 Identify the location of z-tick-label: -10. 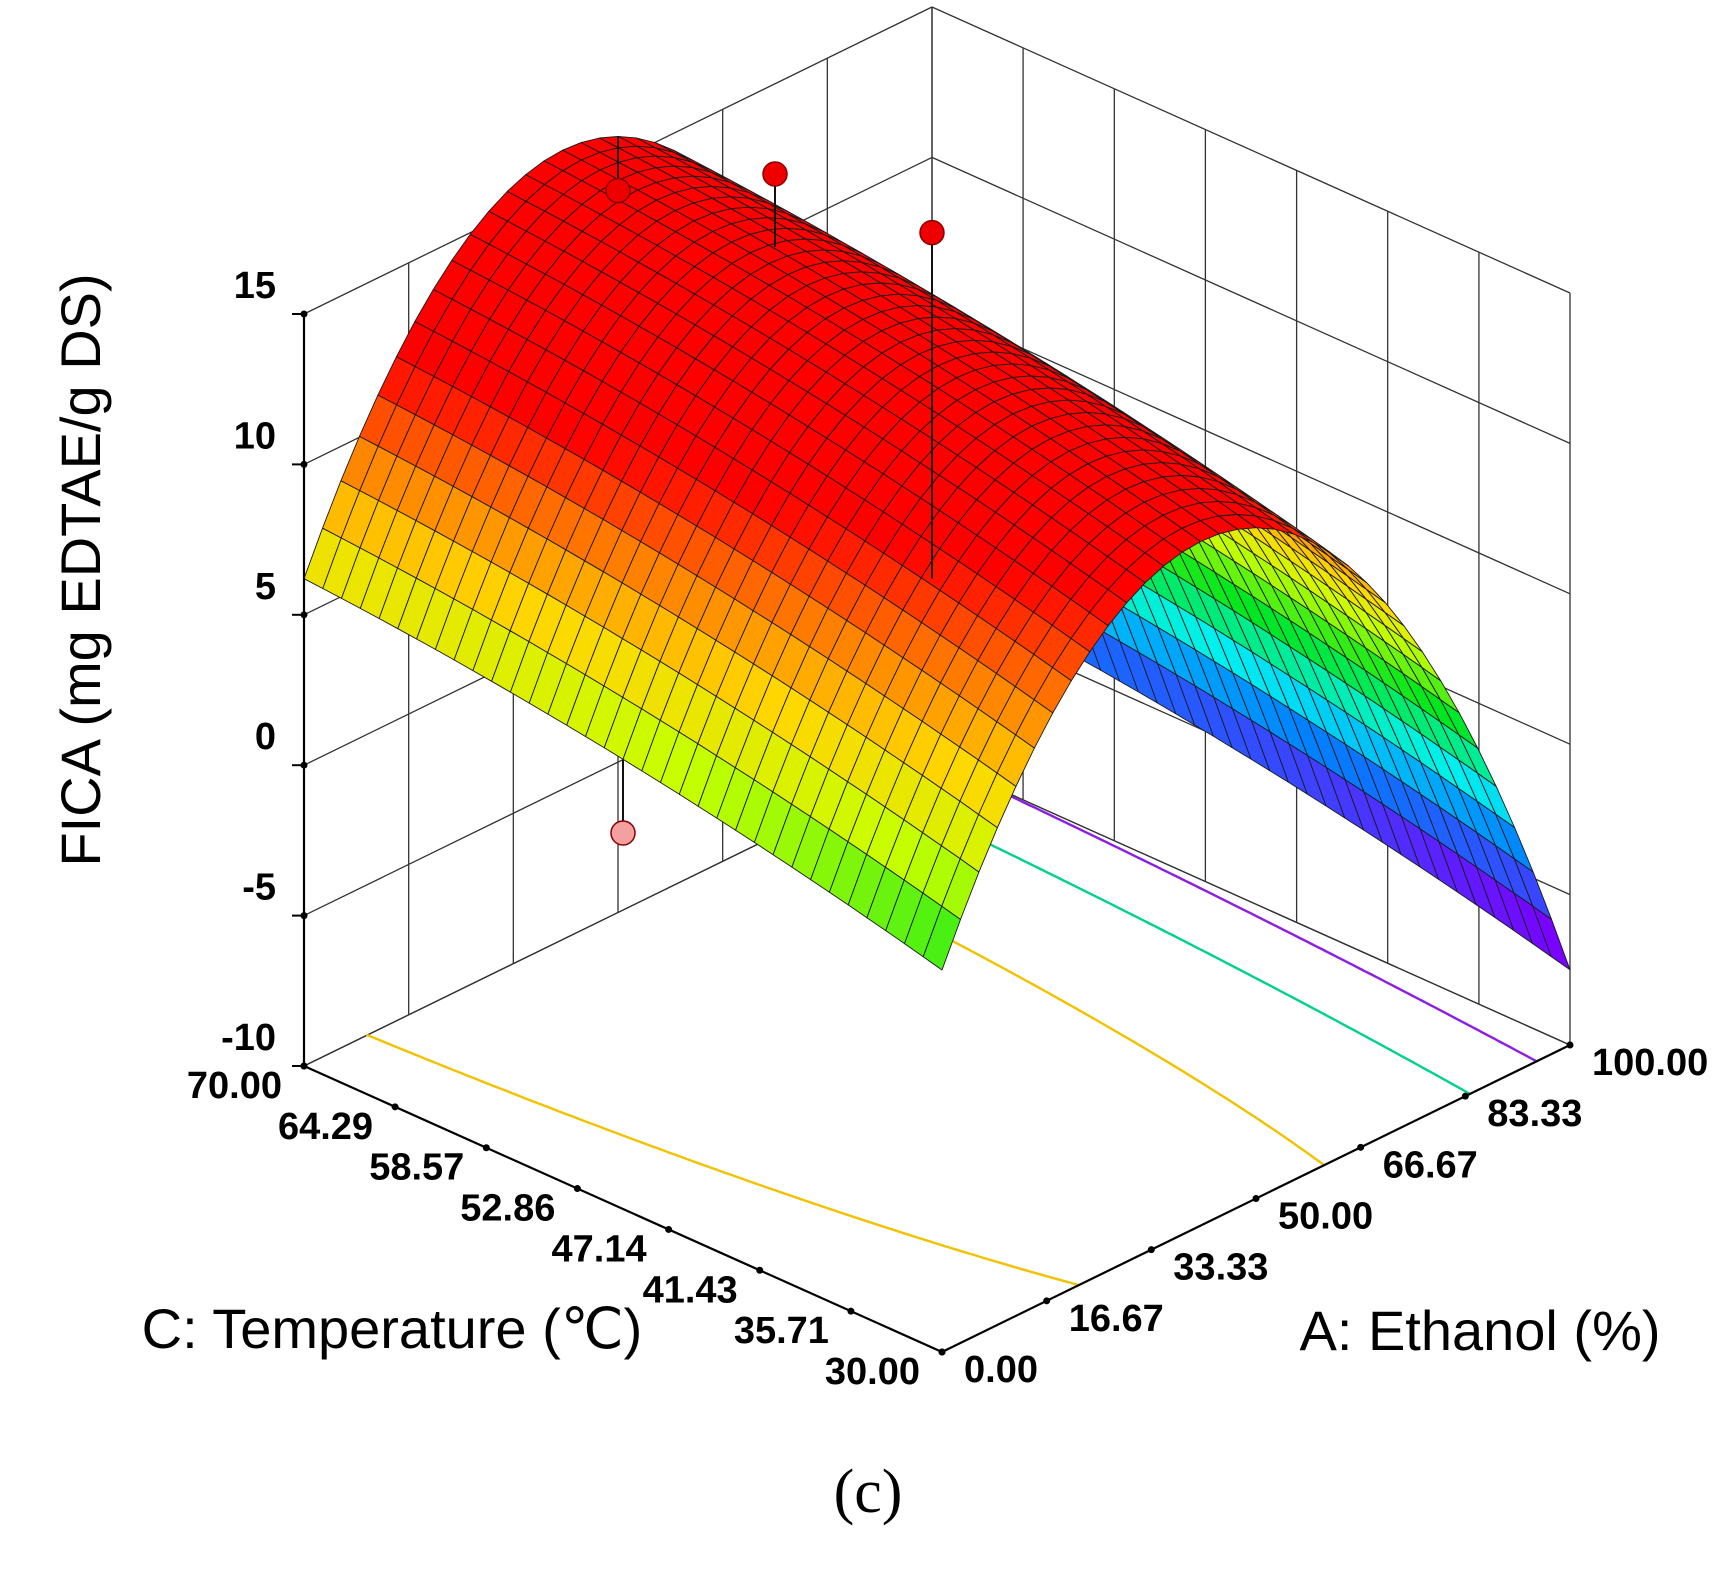
(248, 1038).